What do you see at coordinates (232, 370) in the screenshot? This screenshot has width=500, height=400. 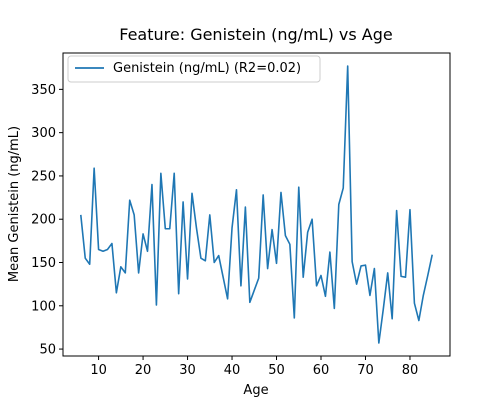 I see `x-tick-label: 40` at bounding box center [232, 370].